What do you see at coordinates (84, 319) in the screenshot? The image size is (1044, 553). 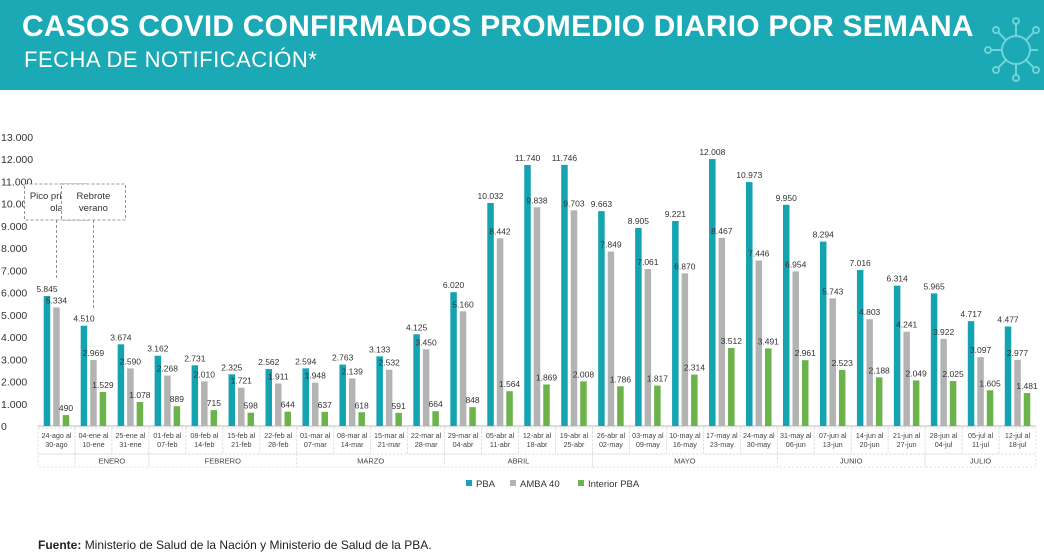 I see `data-label: 4.510` at bounding box center [84, 319].